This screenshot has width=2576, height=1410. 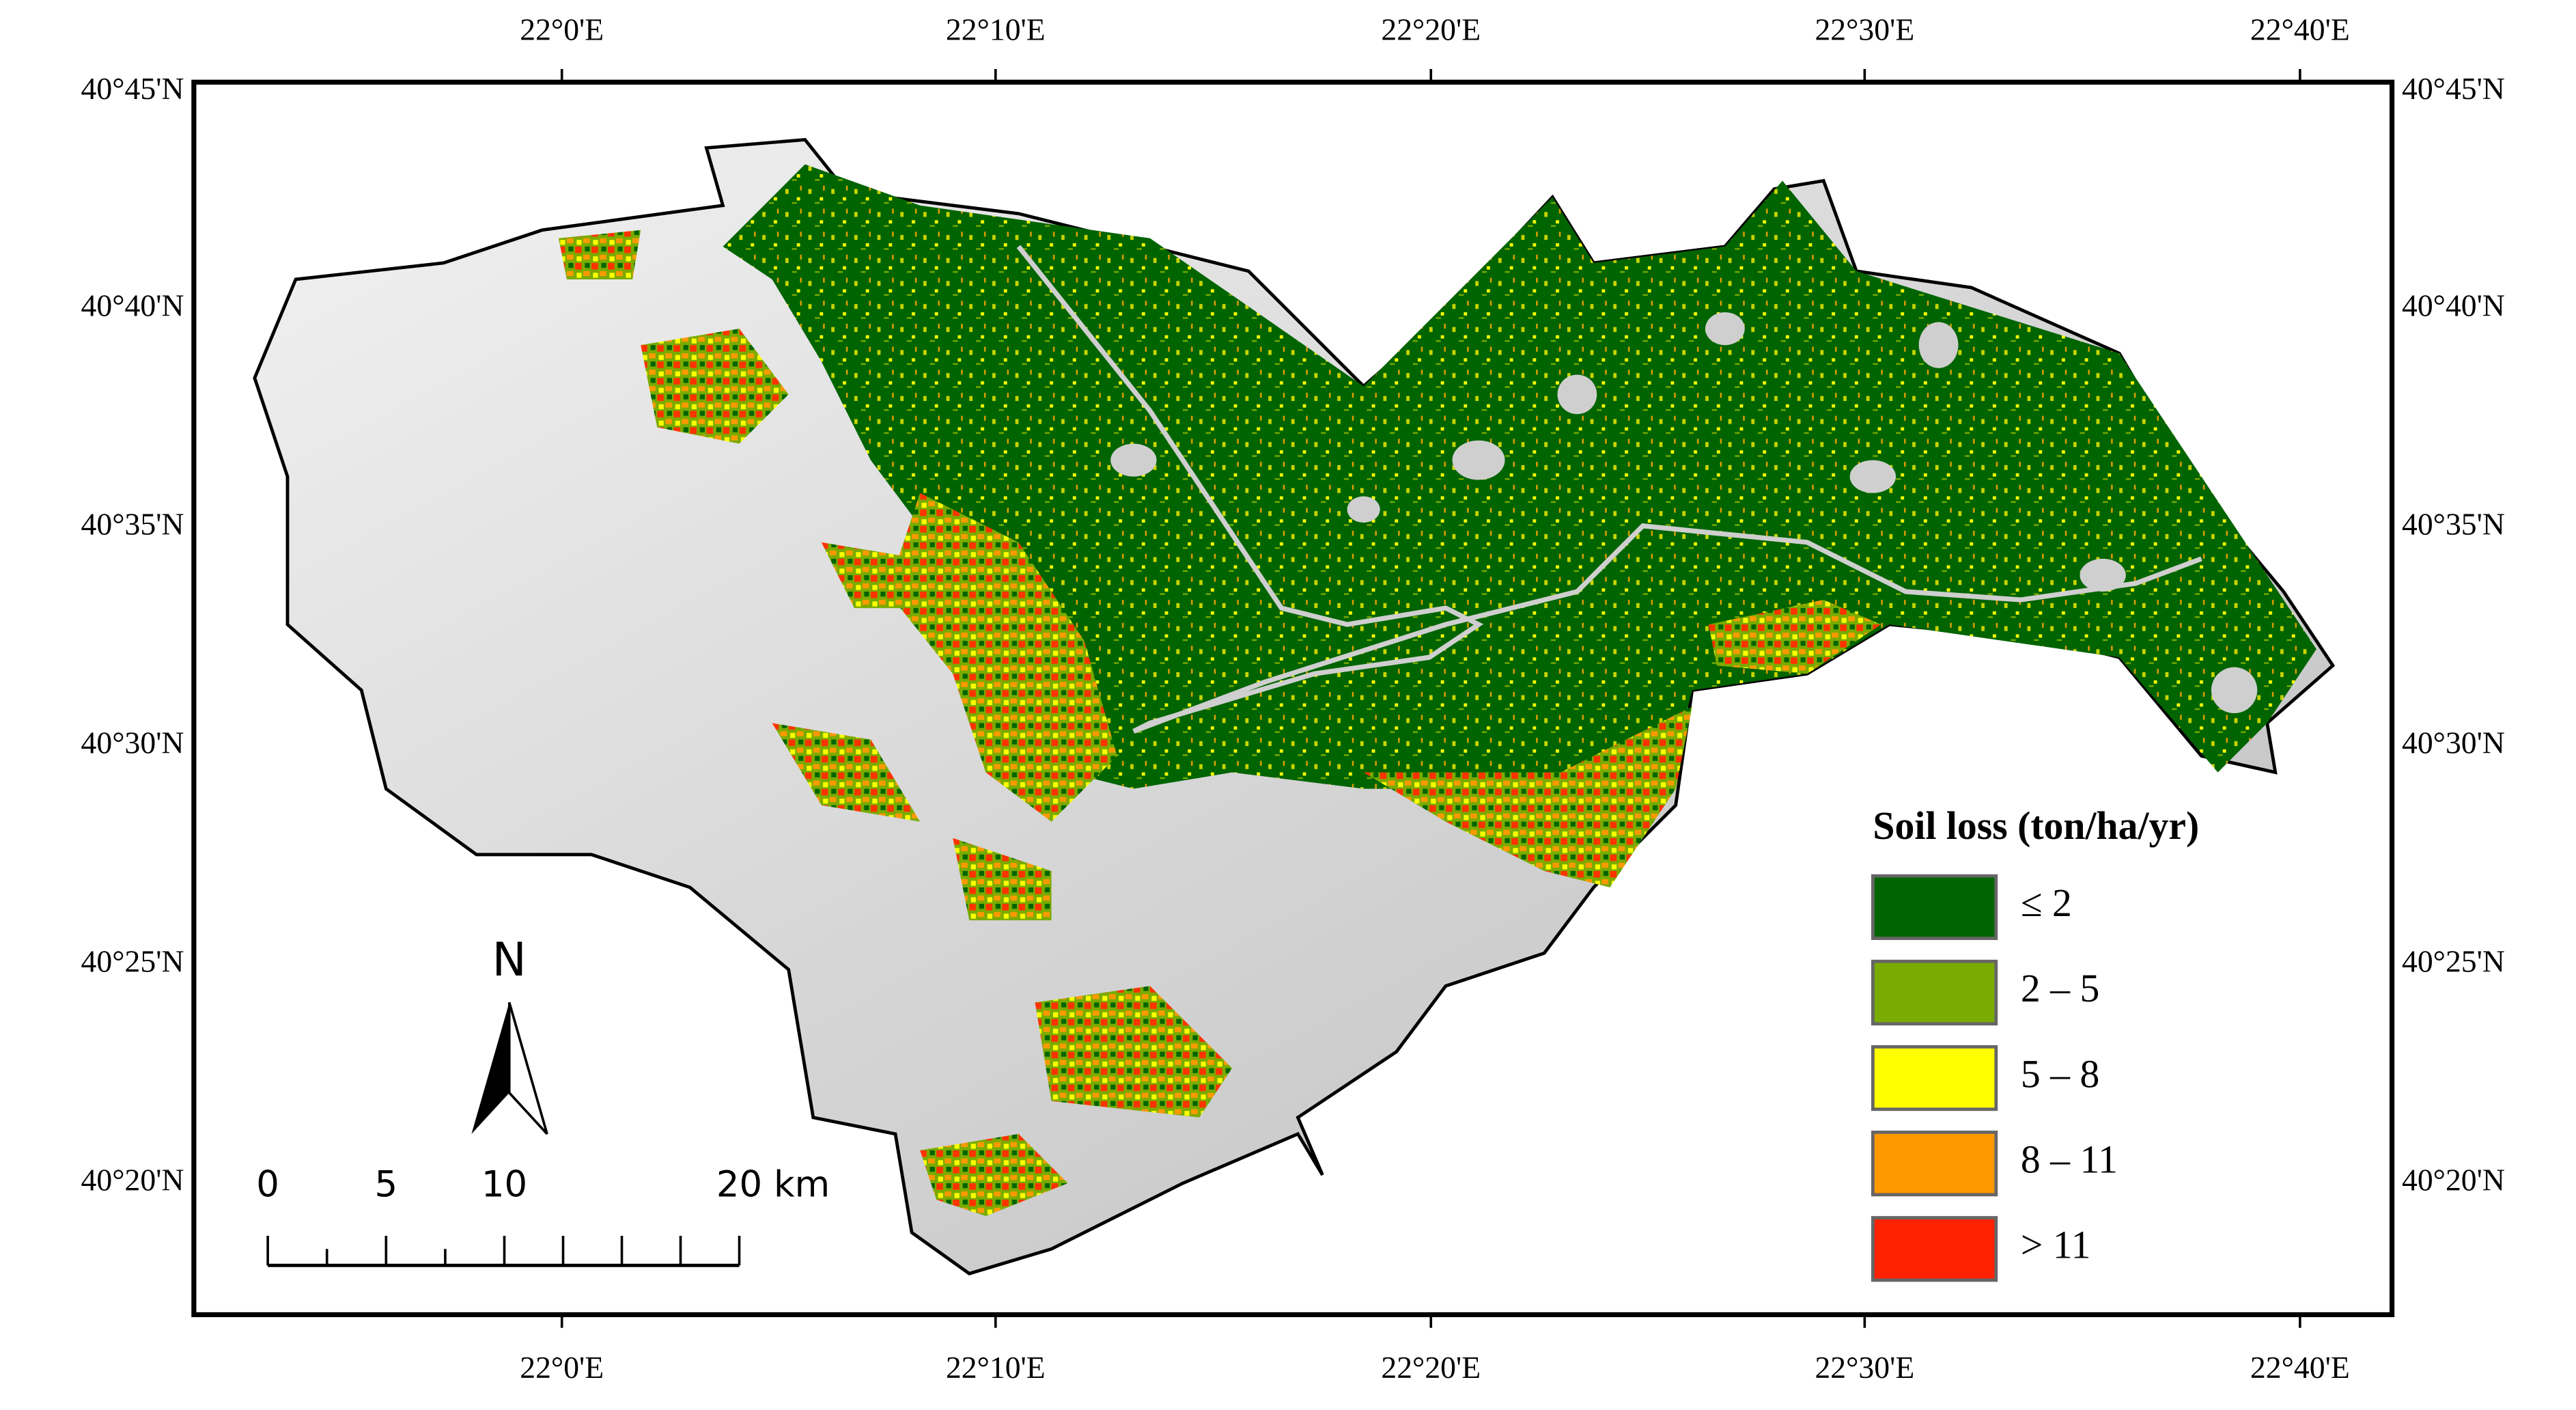 I want to click on scale-label: 10, so click(x=504, y=1184).